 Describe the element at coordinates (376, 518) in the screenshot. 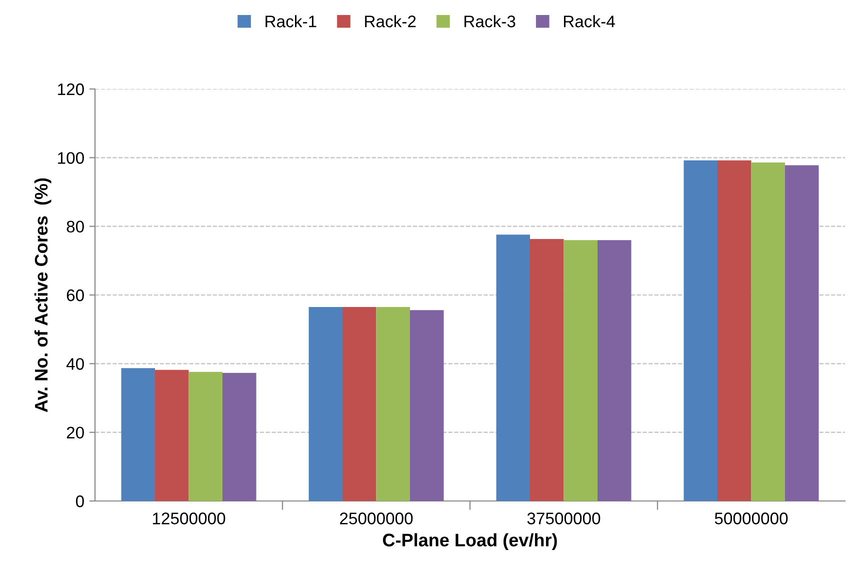

I see `x-tick-label: 25000000` at that location.